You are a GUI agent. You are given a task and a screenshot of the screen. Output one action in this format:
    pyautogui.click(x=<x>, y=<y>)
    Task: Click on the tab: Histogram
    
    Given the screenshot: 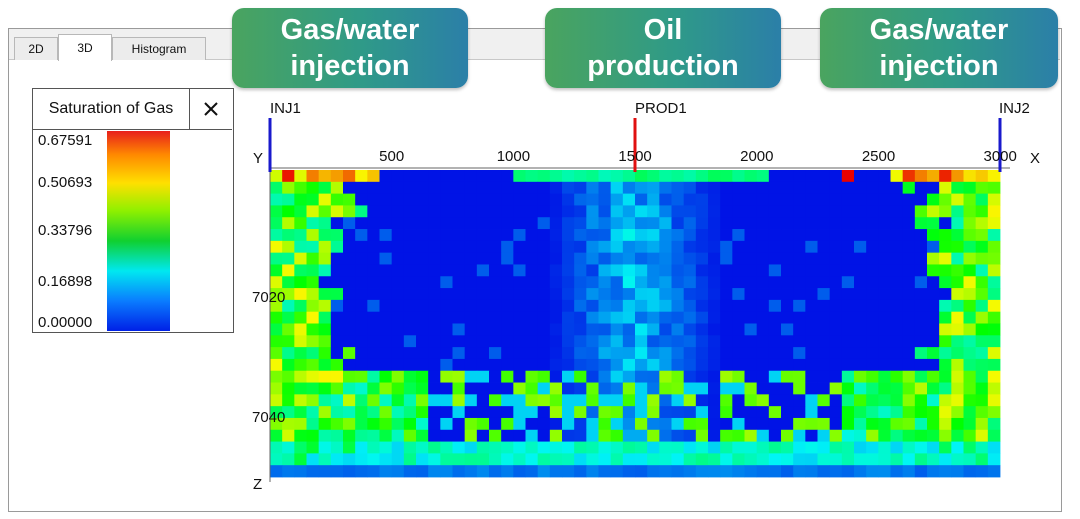 What is the action you would take?
    pyautogui.click(x=159, y=48)
    